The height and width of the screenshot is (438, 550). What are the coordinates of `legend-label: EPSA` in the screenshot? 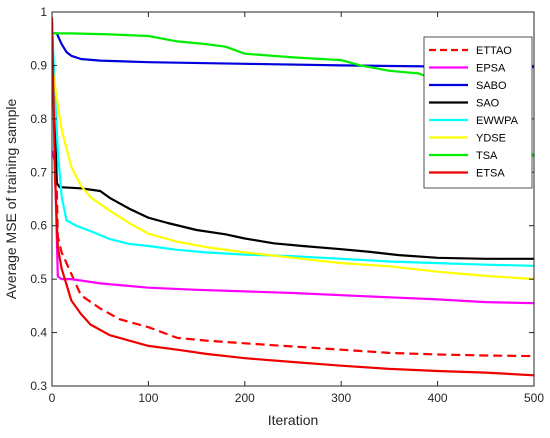 It's located at (491, 69).